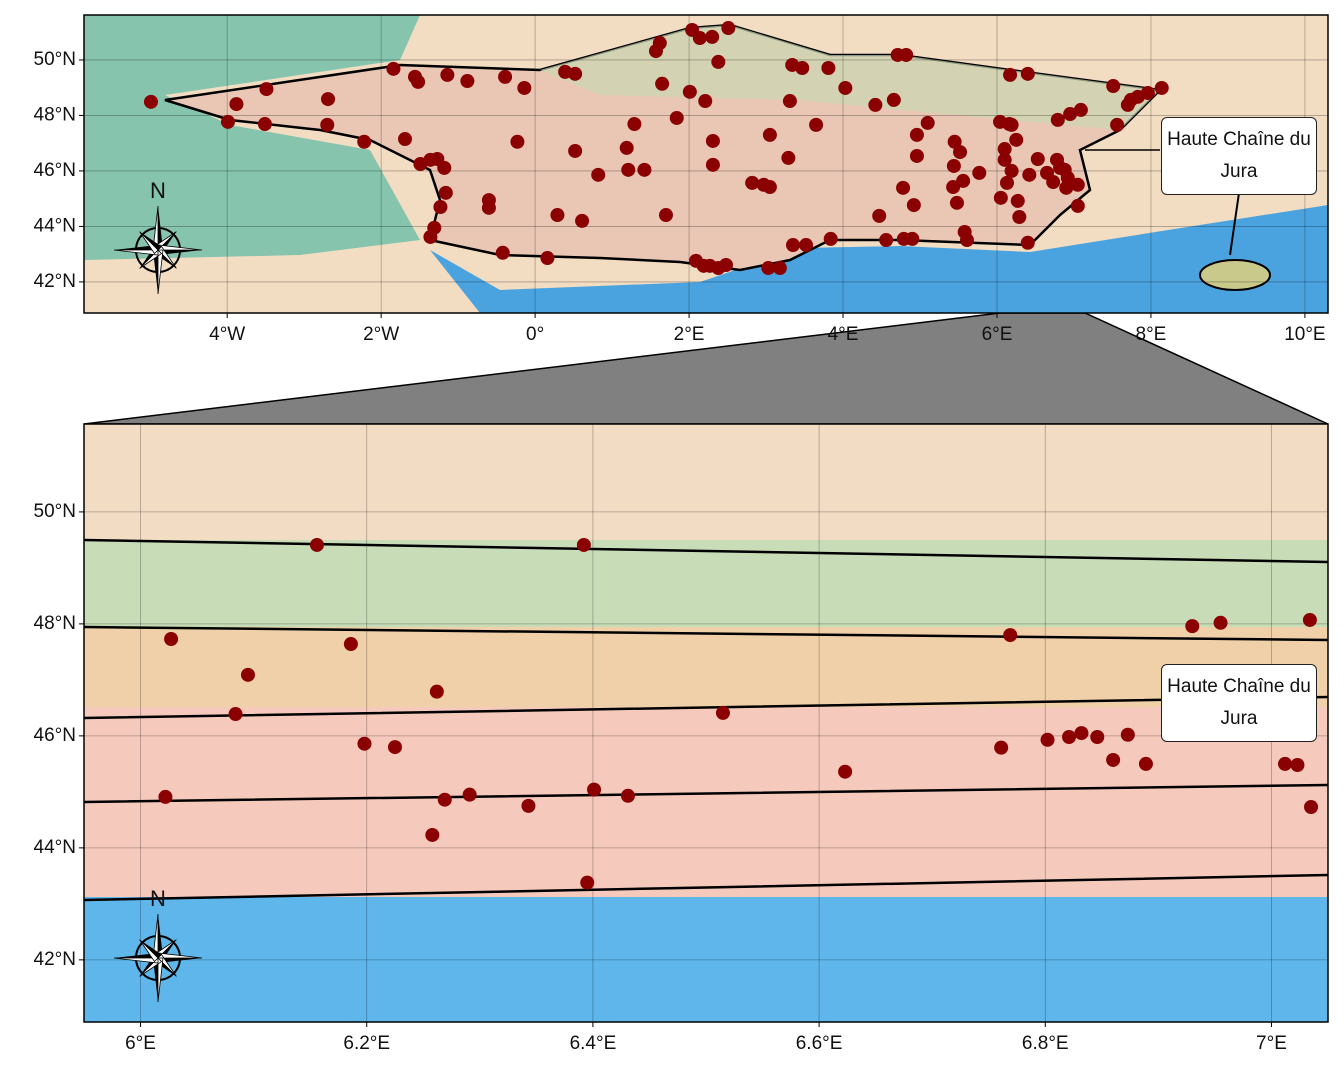 This screenshot has width=1344, height=1075. I want to click on x-tick-label: 6°E, so click(997, 334).